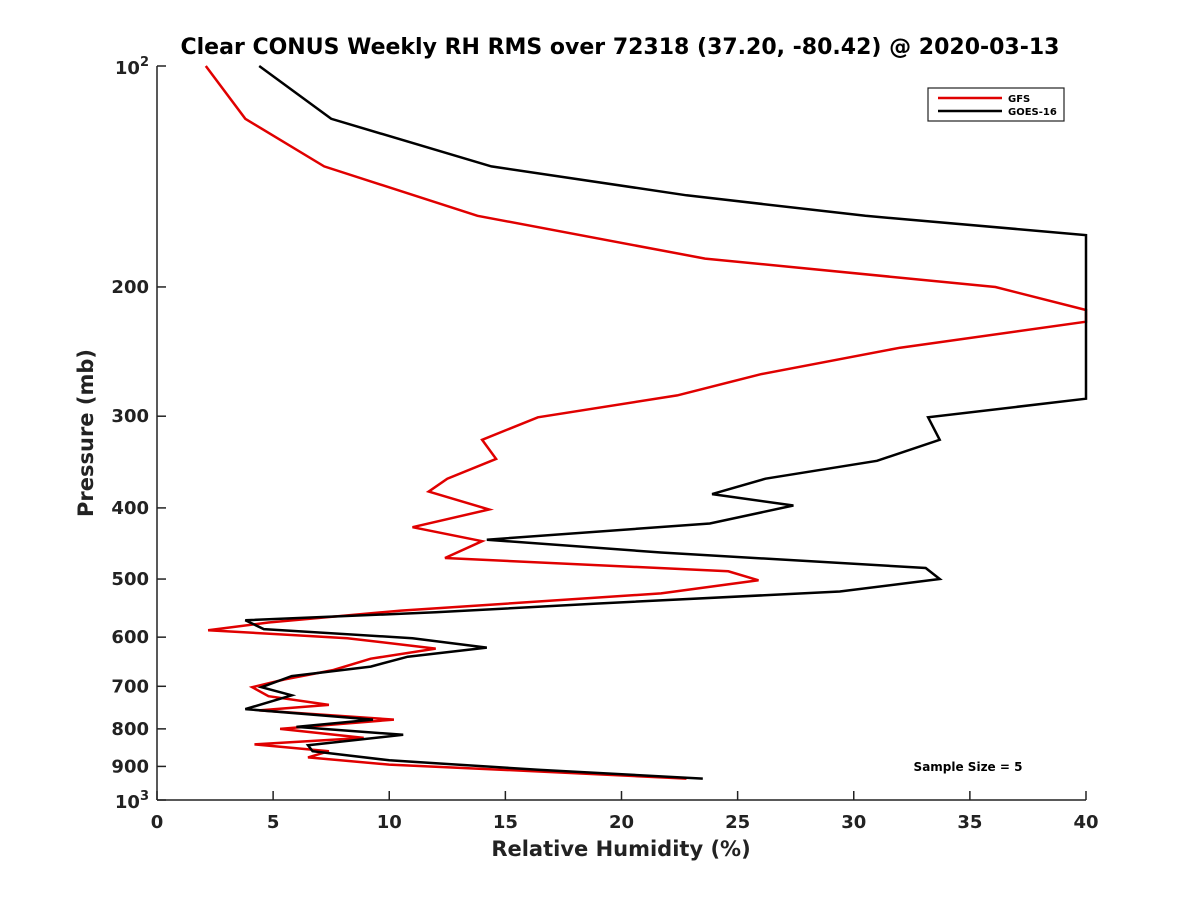 Image resolution: width=1200 pixels, height=900 pixels. Describe the element at coordinates (138, 434) in the screenshot. I see `y-ticks: 200 300 400 500 600 700 800 900 10² 10³` at that location.